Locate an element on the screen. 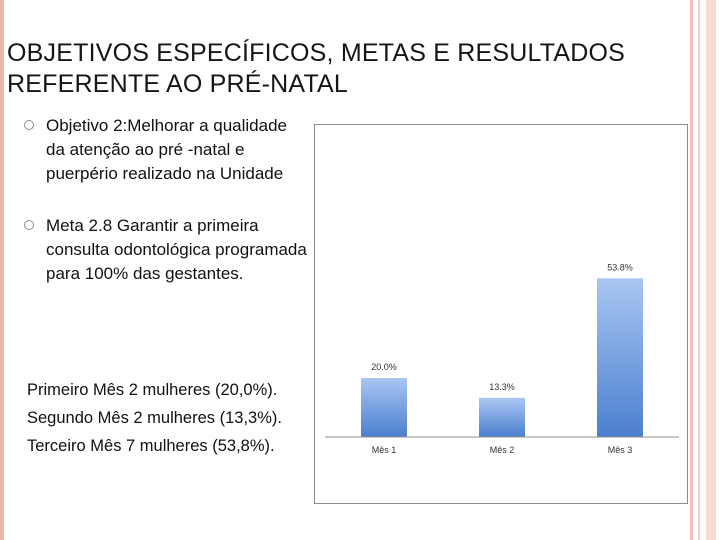  result-month-1: Primeiro Mês 2 mulheres (20,0%). is located at coordinates (152, 390).